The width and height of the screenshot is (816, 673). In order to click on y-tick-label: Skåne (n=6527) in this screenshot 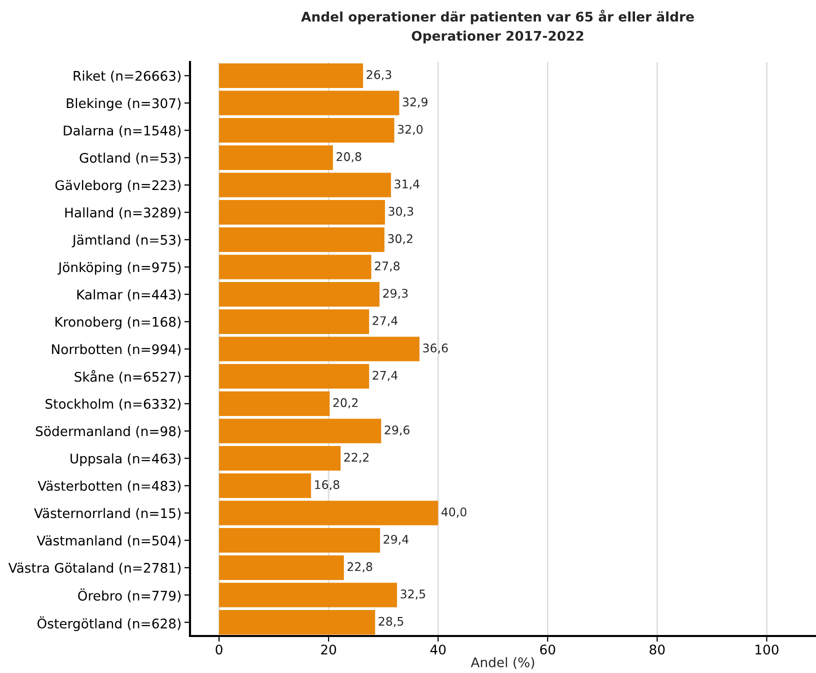, I will do `click(127, 377)`.